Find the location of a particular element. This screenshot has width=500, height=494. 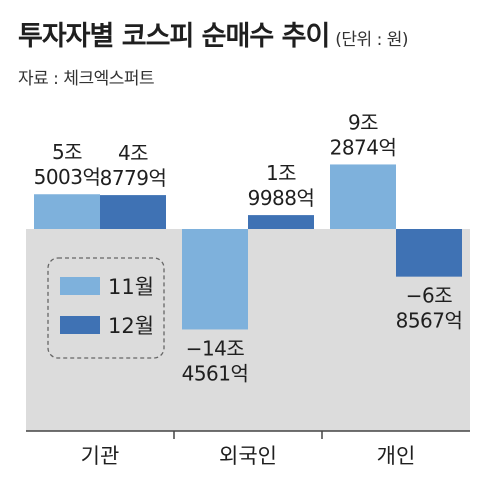

data-label: 4561억 is located at coordinates (215, 373).